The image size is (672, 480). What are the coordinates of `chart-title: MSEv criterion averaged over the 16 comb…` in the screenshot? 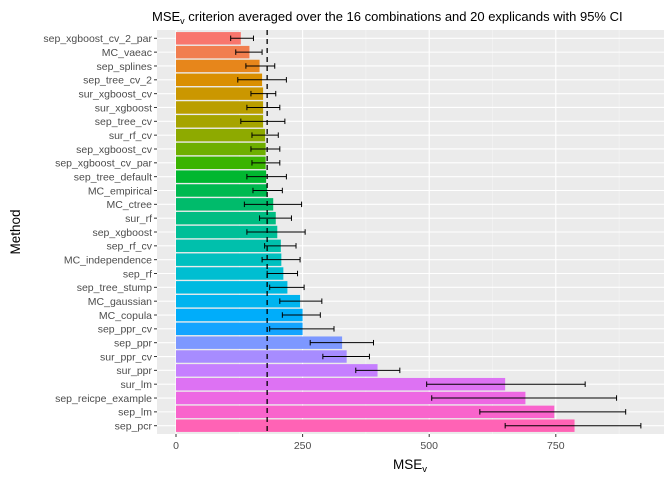 It's located at (387, 17).